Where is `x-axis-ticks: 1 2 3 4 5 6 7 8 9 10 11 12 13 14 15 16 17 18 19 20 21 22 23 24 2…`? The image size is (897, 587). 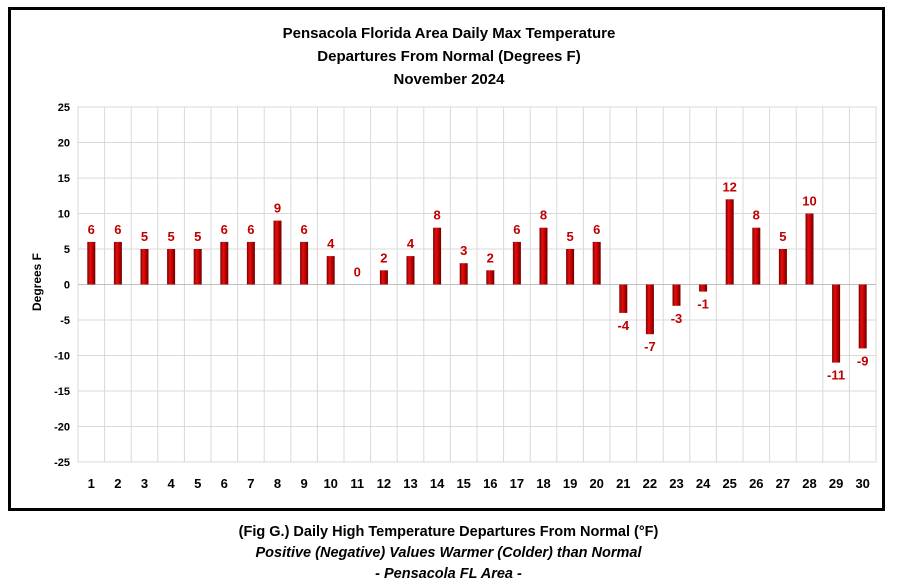 x-axis-ticks: 1 2 3 4 5 6 7 8 9 10 11 12 13 14 15 16 17 18 19 20 21 22 23 24 2… is located at coordinates (479, 483).